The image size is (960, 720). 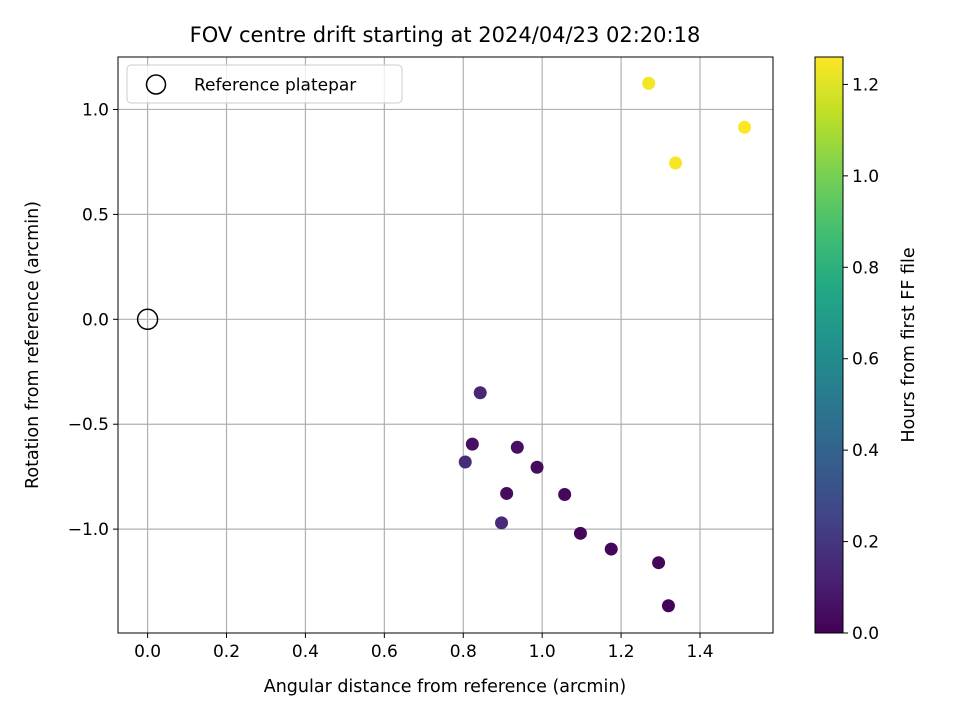 What do you see at coordinates (463, 652) in the screenshot?
I see `x-tick-label: 0.8` at bounding box center [463, 652].